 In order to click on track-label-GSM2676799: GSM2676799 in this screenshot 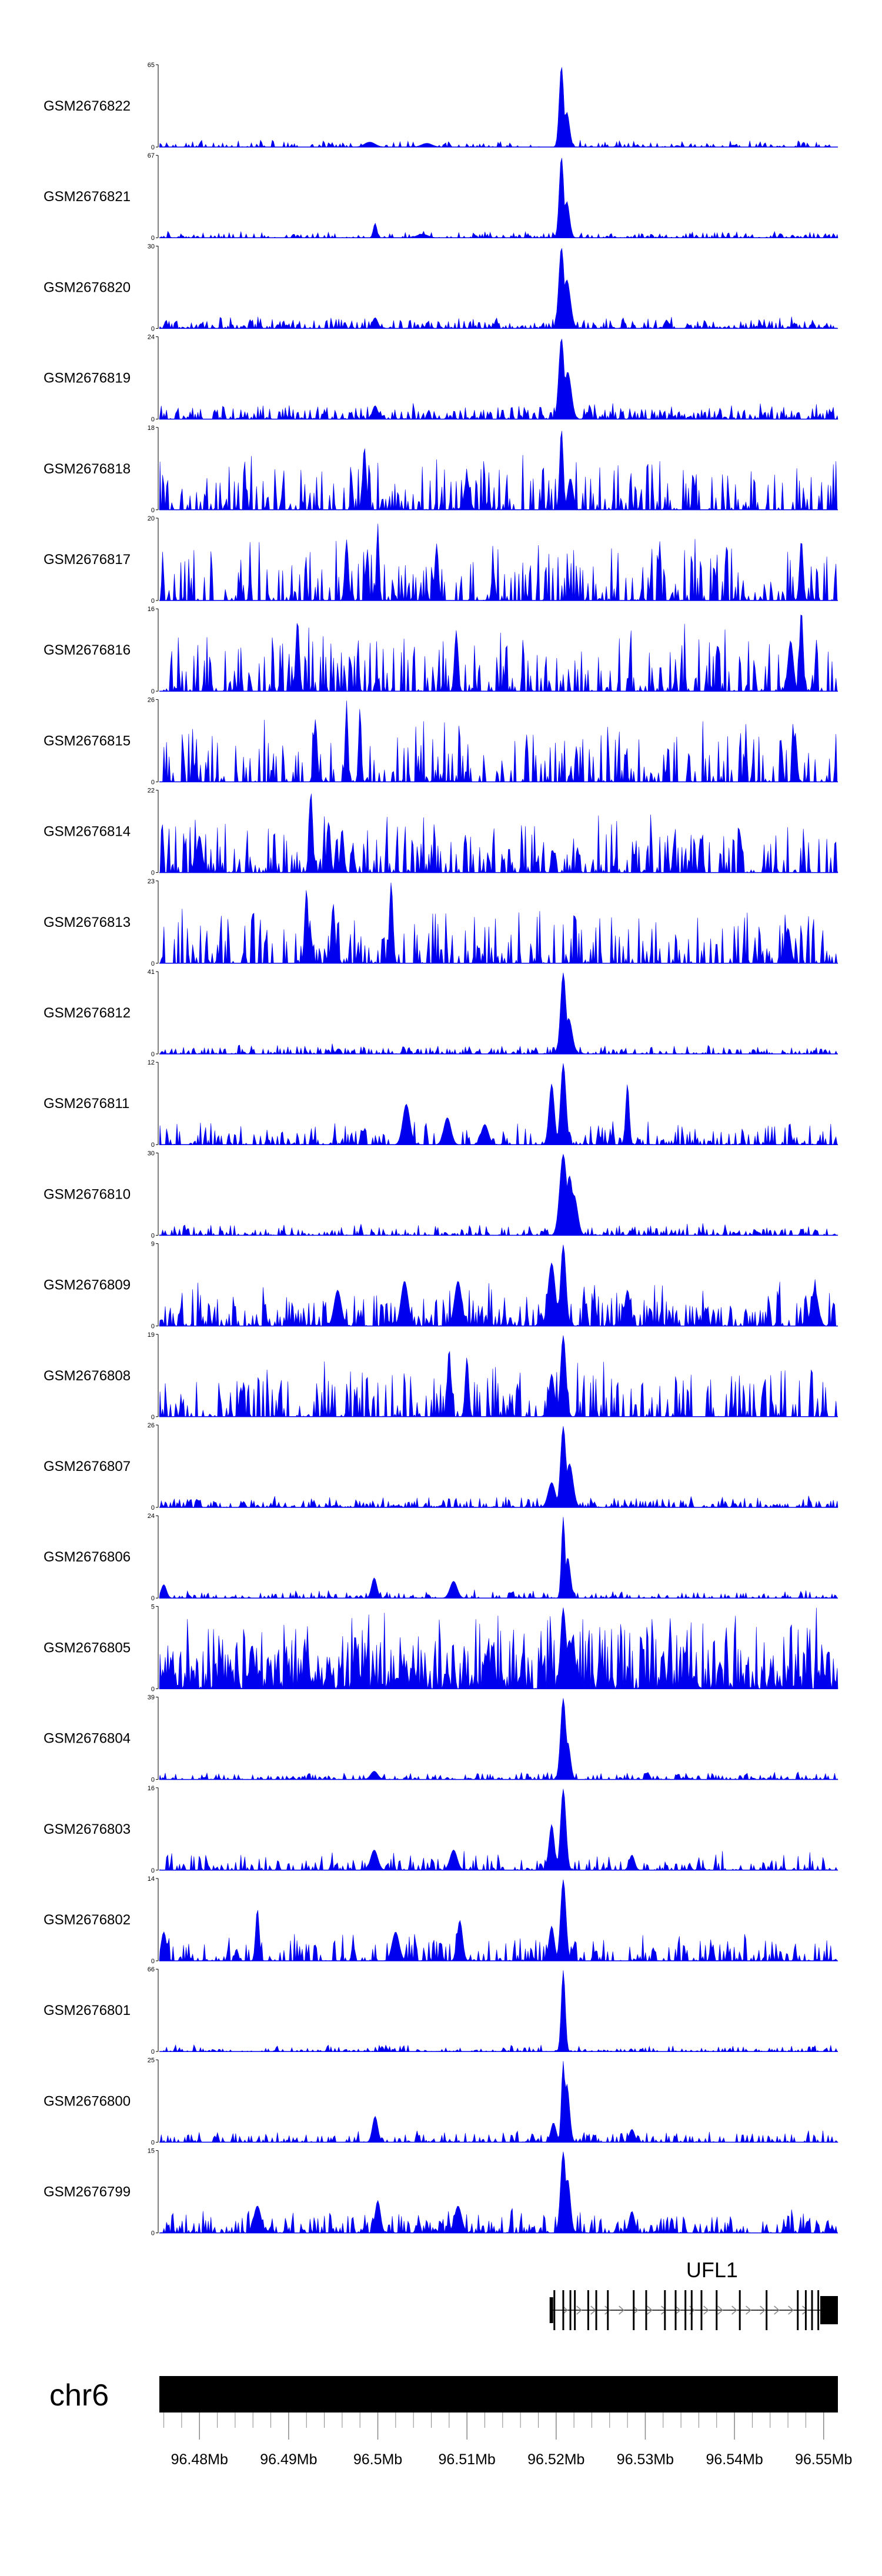, I will do `click(87, 2192)`.